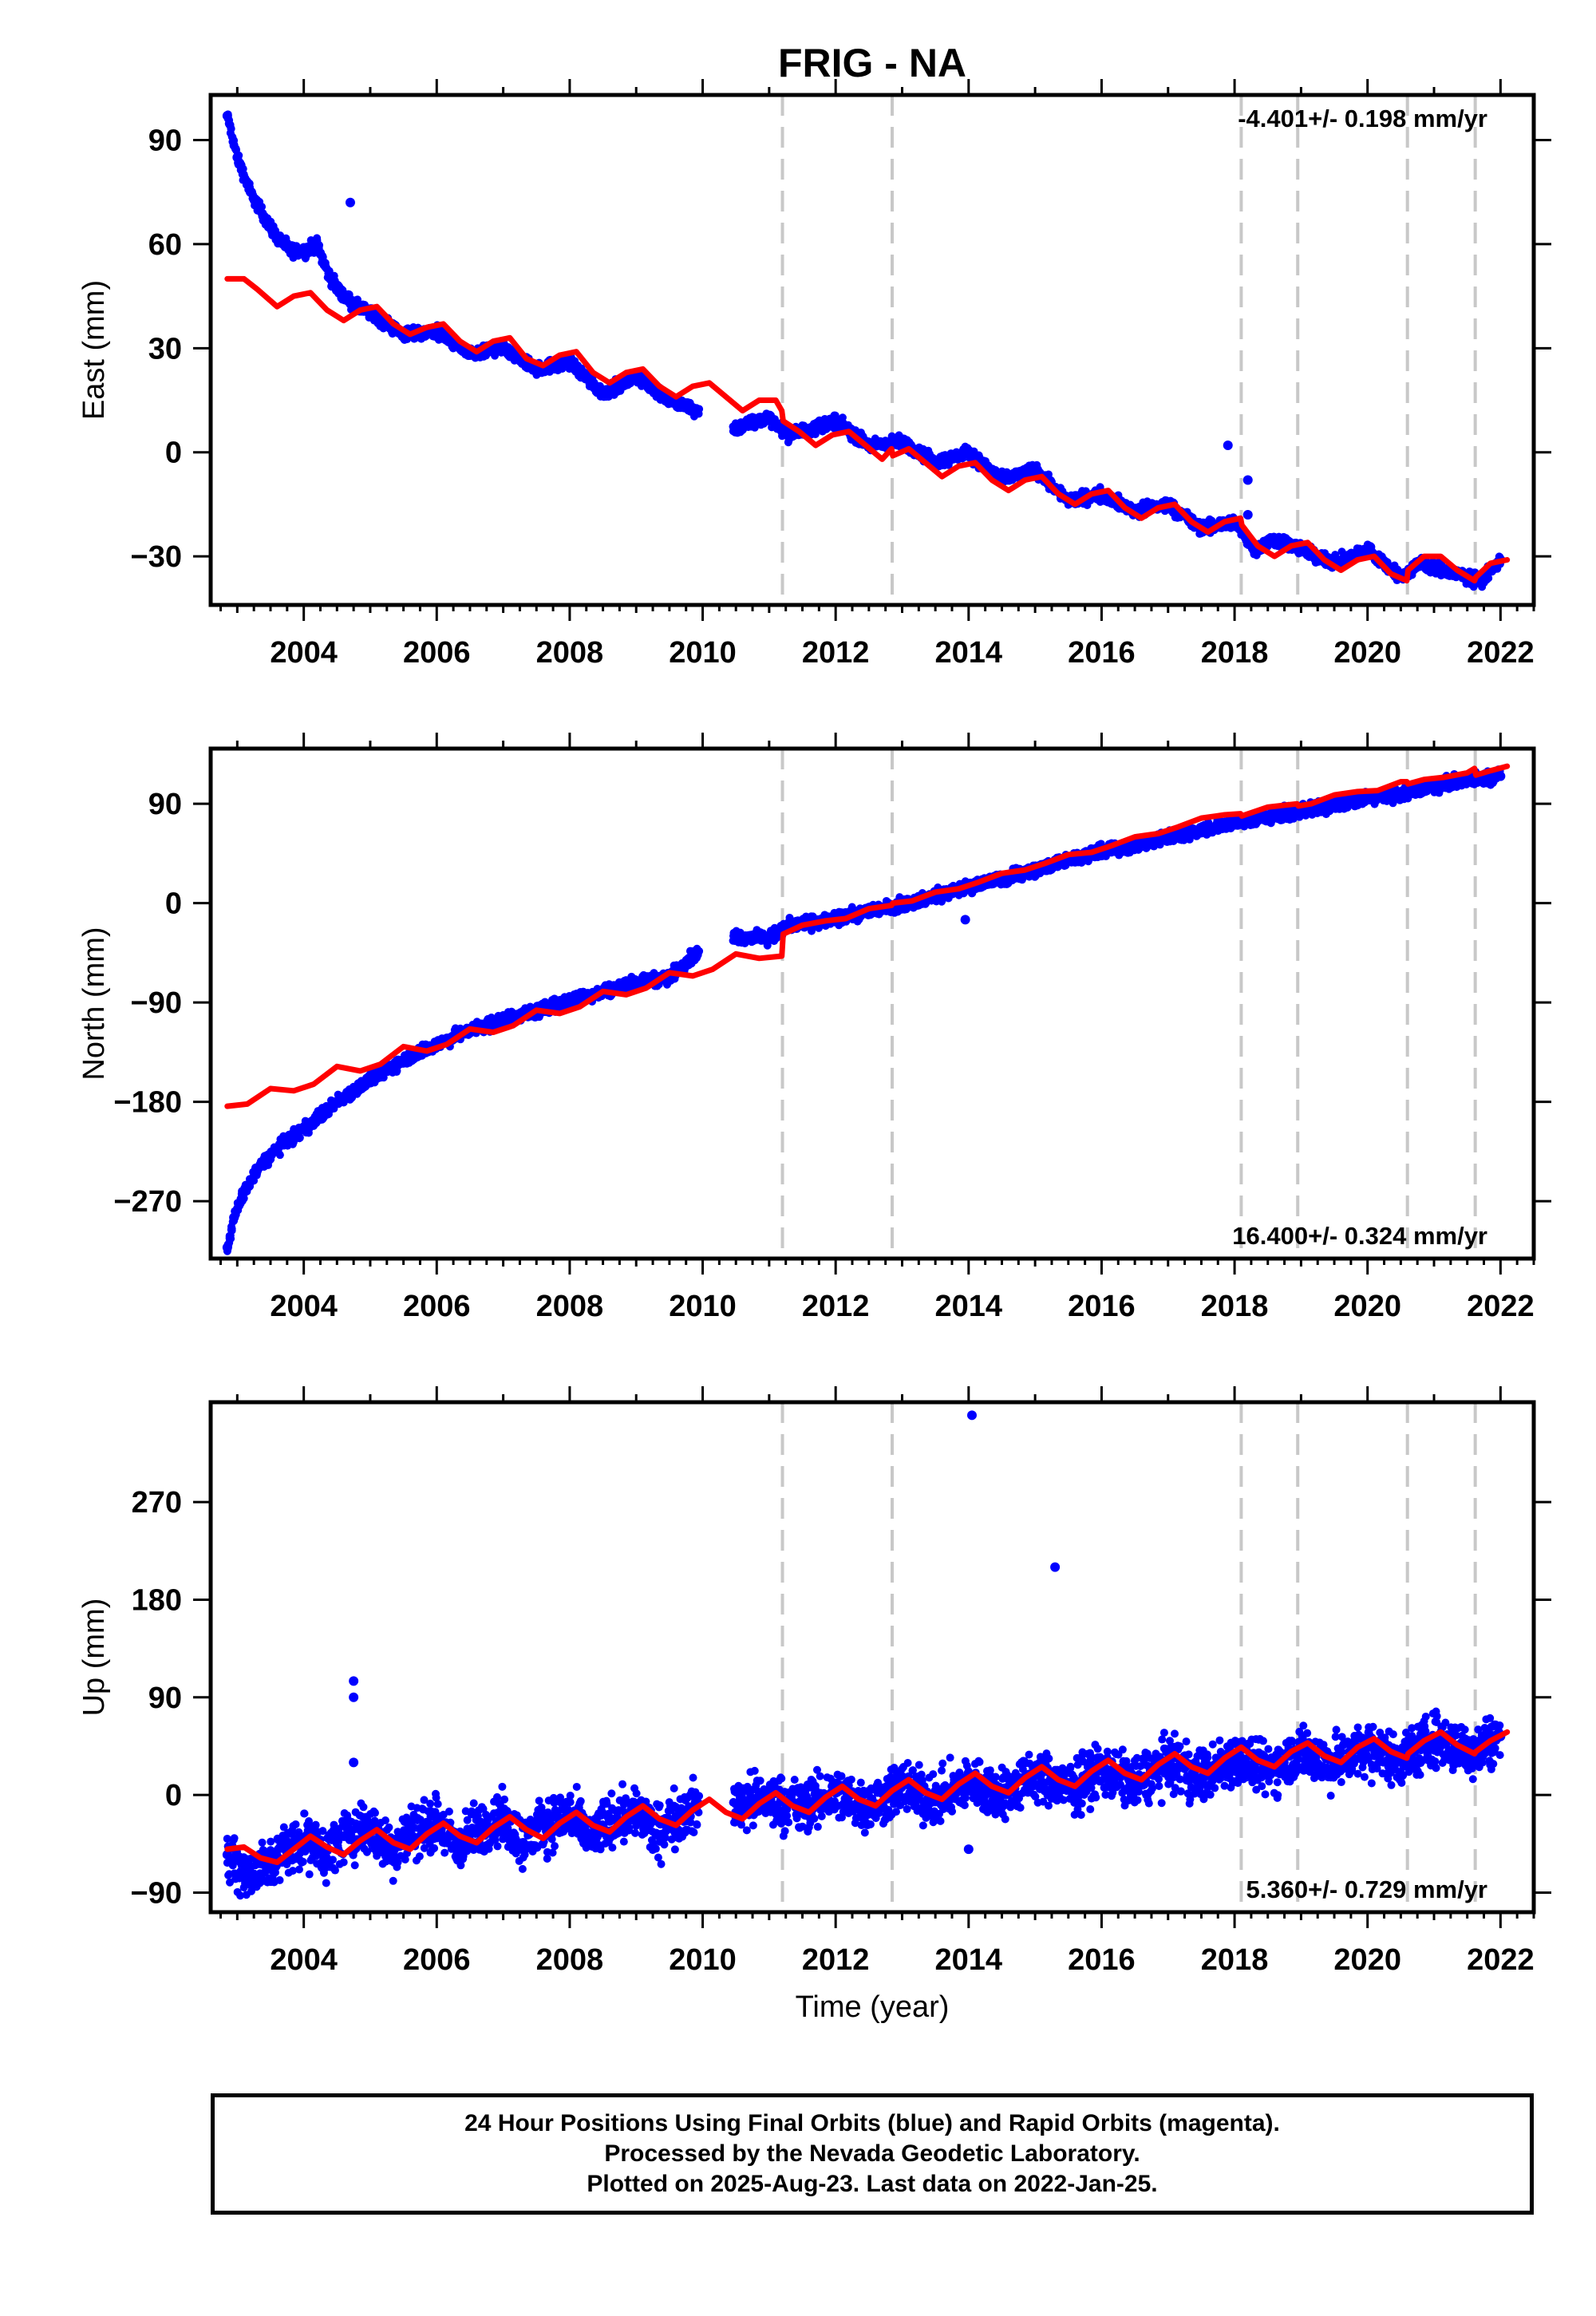 The width and height of the screenshot is (1596, 2316). What do you see at coordinates (94, 350) in the screenshot?
I see `y-axis-label: East (mm)` at bounding box center [94, 350].